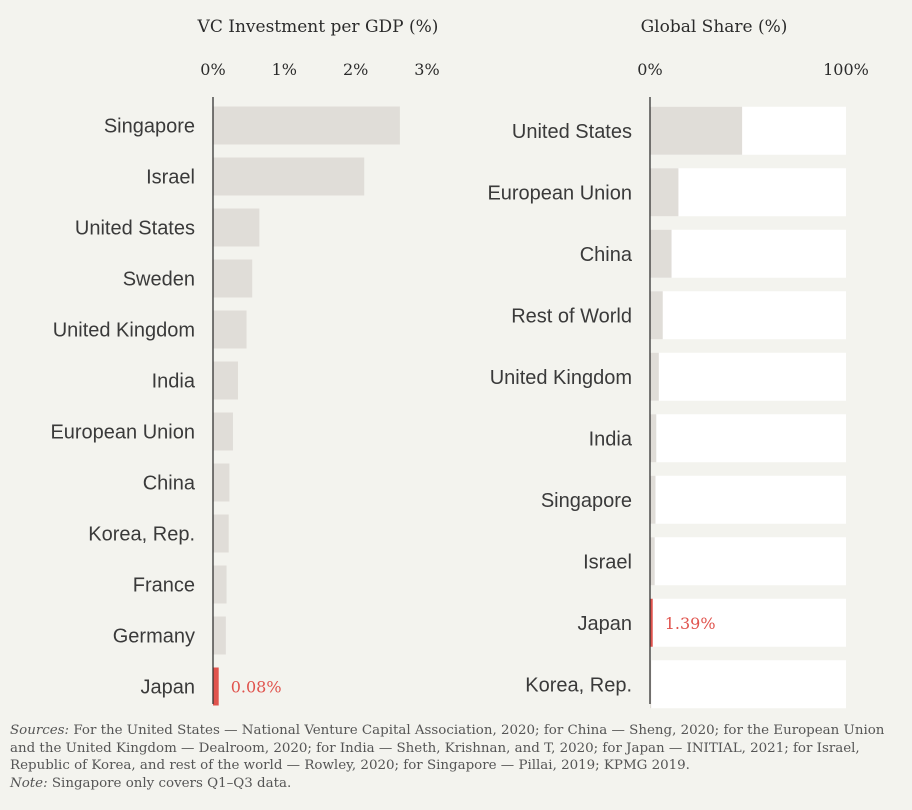 The height and width of the screenshot is (810, 912). Describe the element at coordinates (225, 380) in the screenshot. I see `vc-bar-india` at that location.